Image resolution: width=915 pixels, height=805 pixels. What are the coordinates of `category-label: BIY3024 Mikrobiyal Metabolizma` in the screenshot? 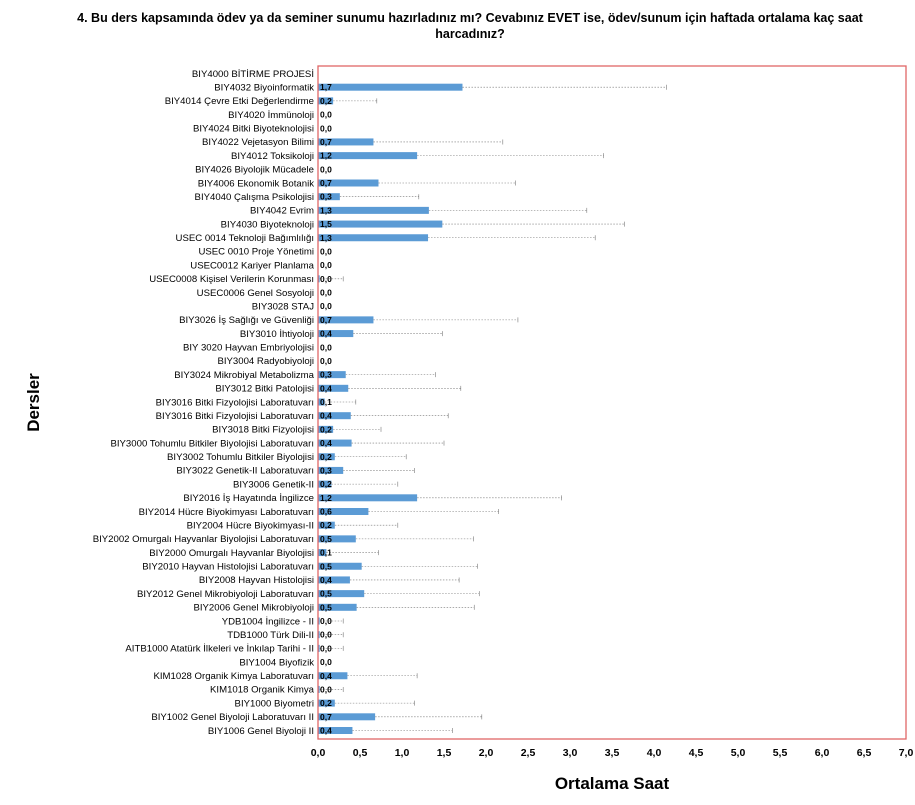 It's located at (244, 375).